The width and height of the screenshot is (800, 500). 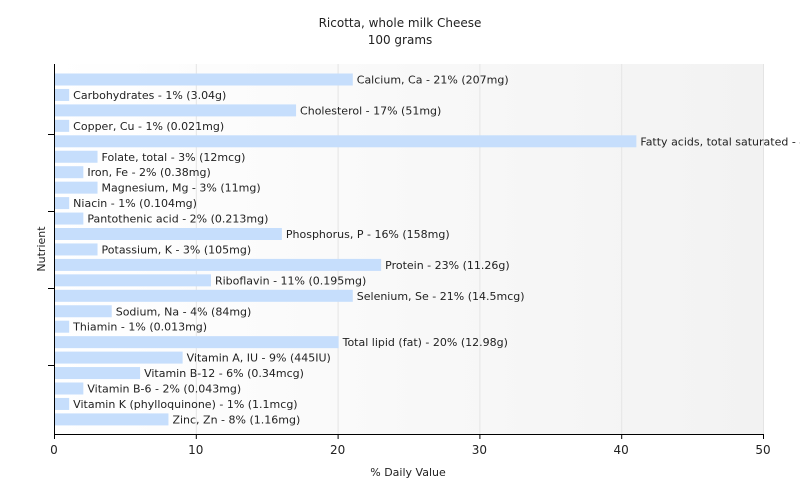 What do you see at coordinates (135, 203) in the screenshot?
I see `bar-label: Niacin - 1% (0.104mg)` at bounding box center [135, 203].